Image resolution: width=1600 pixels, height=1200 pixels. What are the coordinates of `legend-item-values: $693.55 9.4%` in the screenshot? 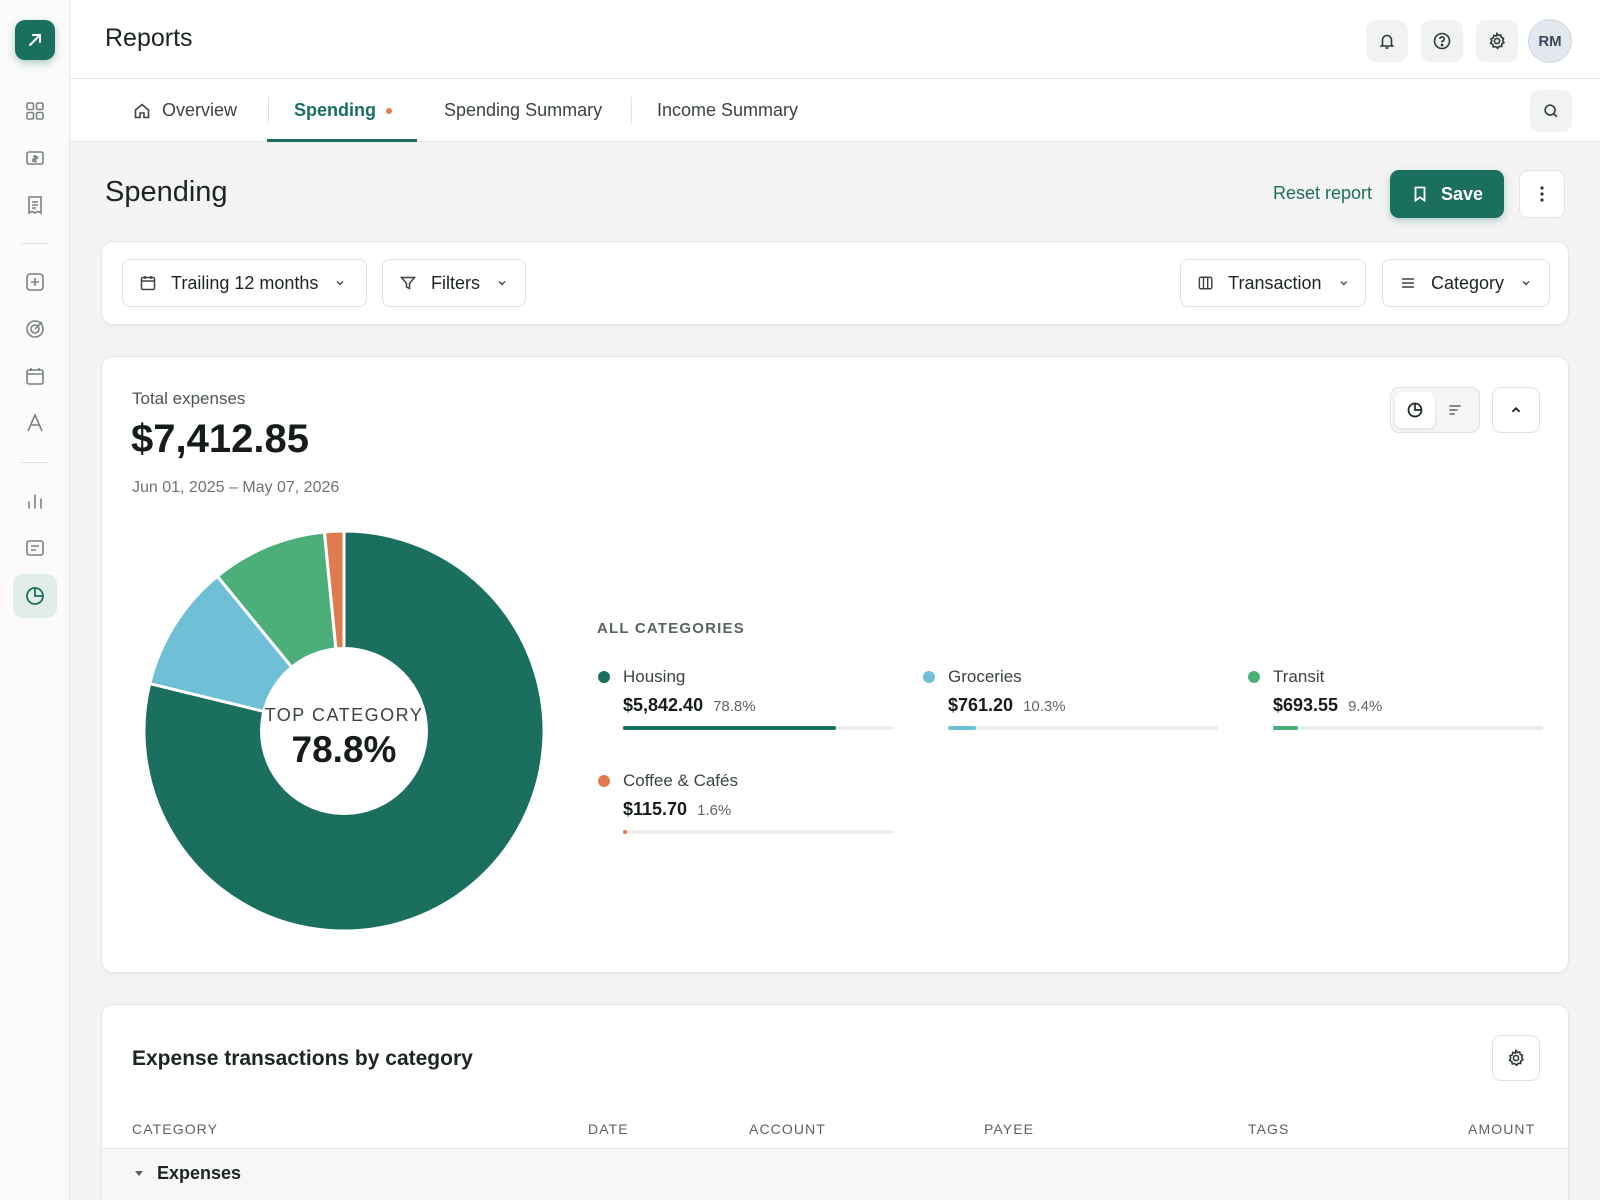 It's located at (1395, 705).